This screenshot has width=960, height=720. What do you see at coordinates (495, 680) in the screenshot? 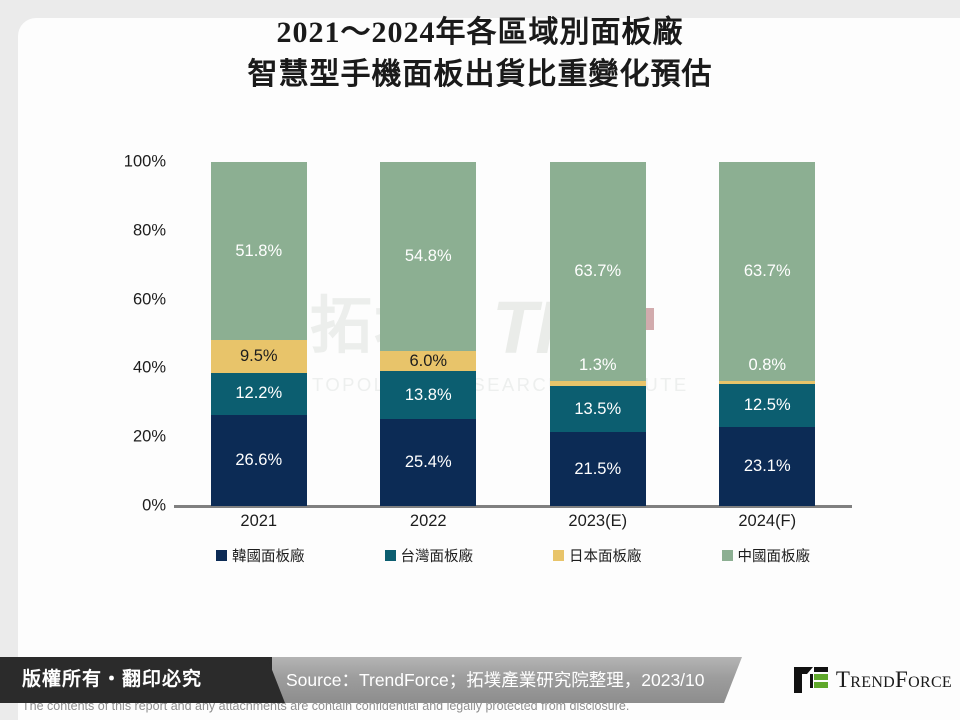
I see `source-label: Source：TrendForce；拓墣產業研究院整理，2023/10` at bounding box center [495, 680].